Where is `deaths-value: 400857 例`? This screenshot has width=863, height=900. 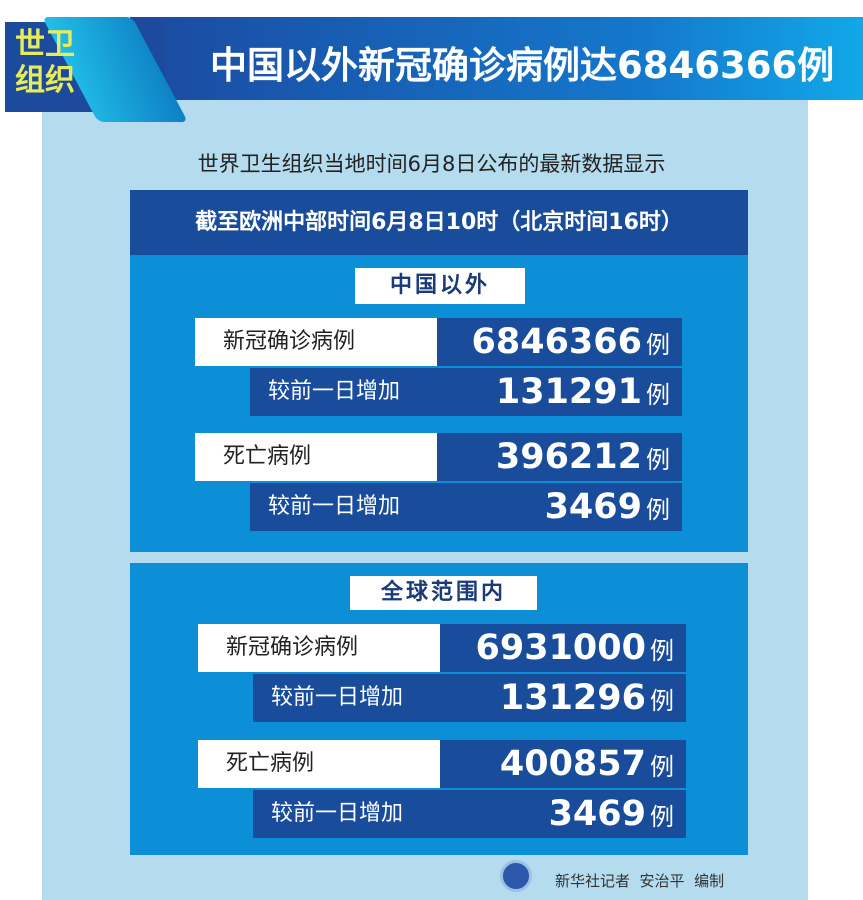 deaths-value: 400857 例 is located at coordinates (563, 764).